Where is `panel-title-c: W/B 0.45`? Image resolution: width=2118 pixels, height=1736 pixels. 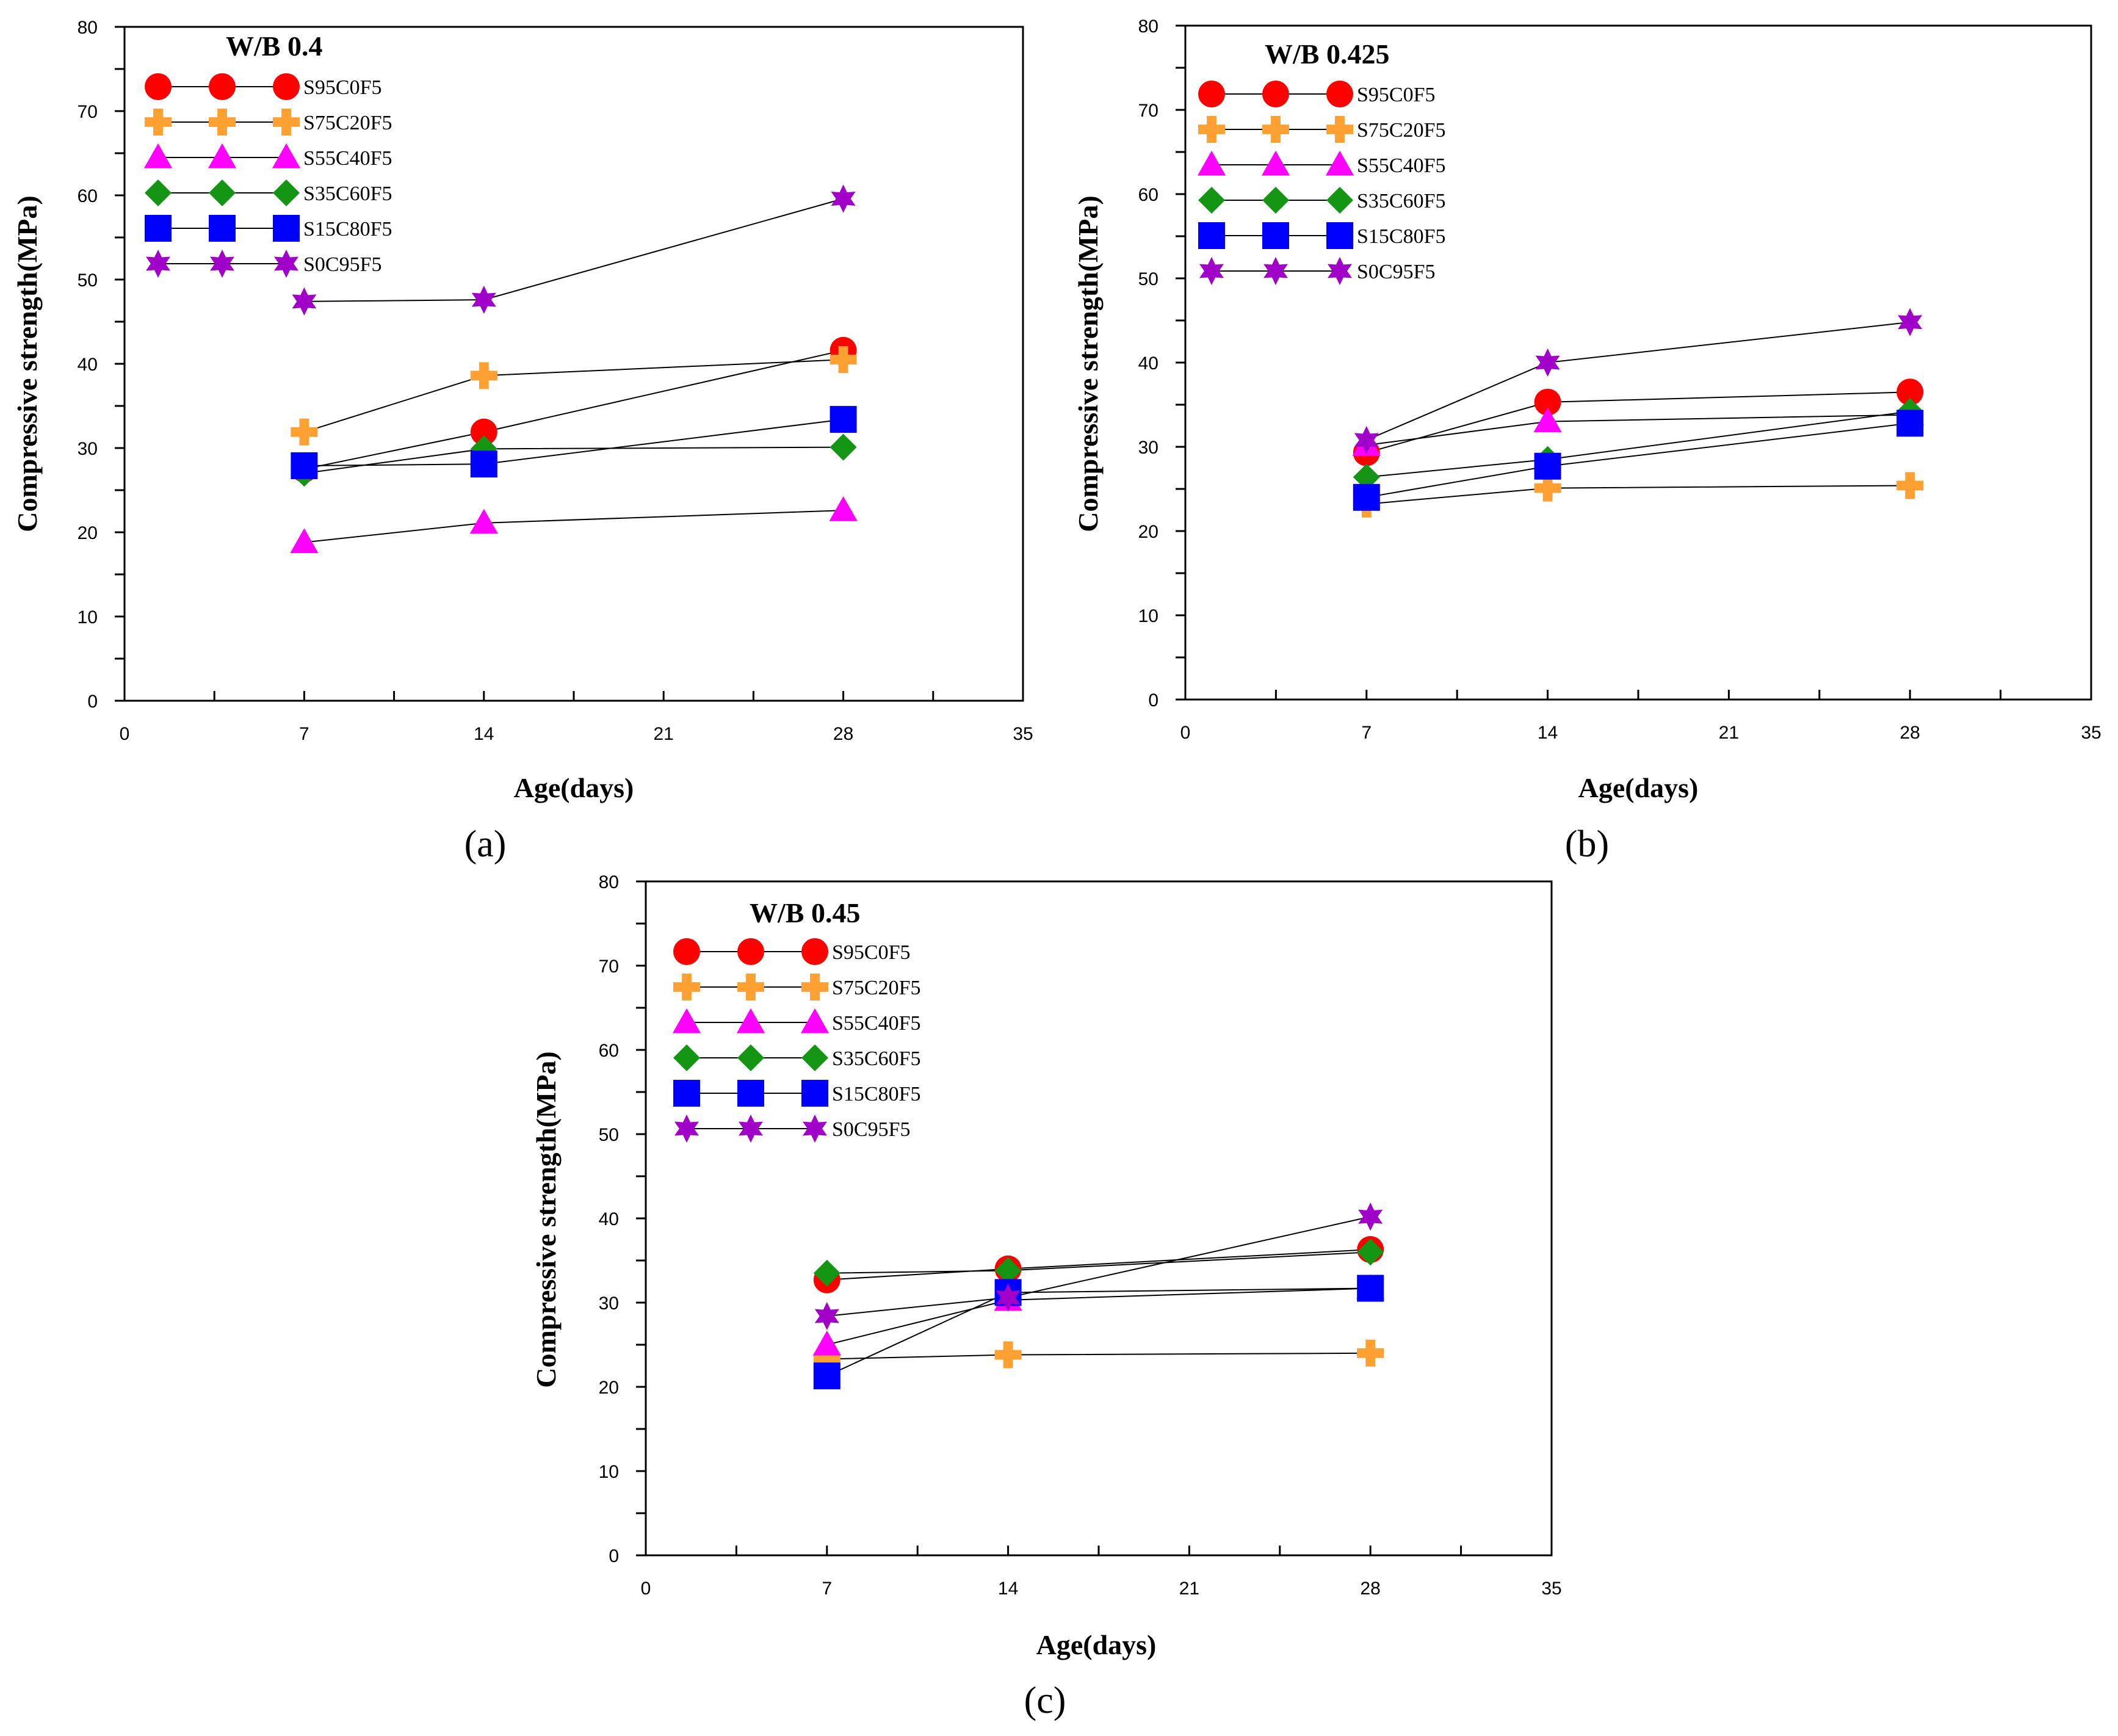 panel-title-c: W/B 0.45 is located at coordinates (805, 912).